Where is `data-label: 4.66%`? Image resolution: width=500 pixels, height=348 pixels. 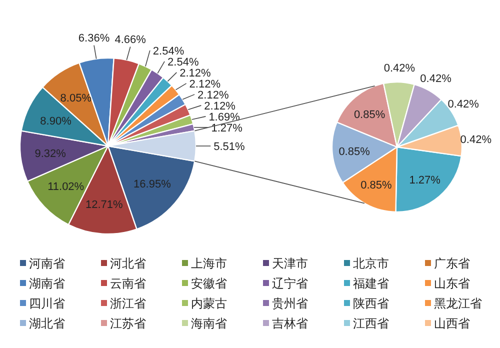
data-label: 4.66% is located at coordinates (130, 40).